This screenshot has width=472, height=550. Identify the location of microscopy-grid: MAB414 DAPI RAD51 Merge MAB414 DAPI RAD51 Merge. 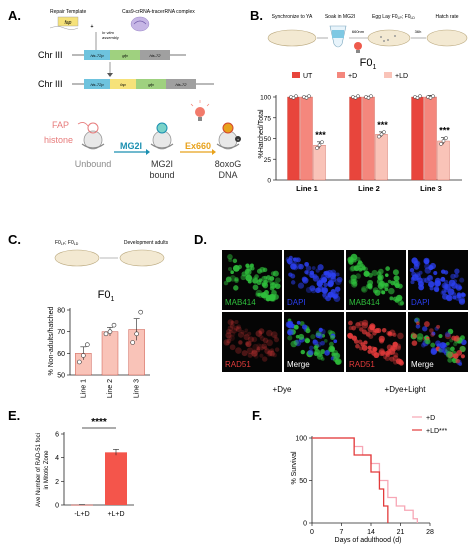
(345, 311).